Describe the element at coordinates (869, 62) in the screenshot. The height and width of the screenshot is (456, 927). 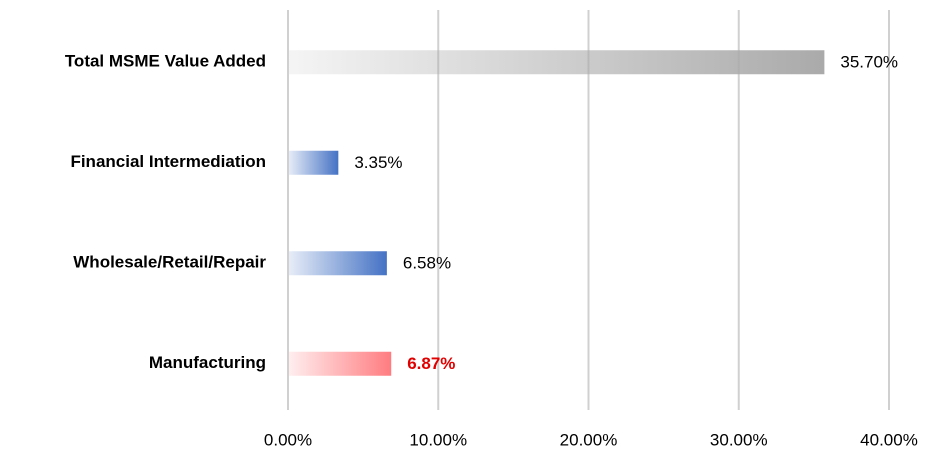
I see `data-label: 35.70%` at that location.